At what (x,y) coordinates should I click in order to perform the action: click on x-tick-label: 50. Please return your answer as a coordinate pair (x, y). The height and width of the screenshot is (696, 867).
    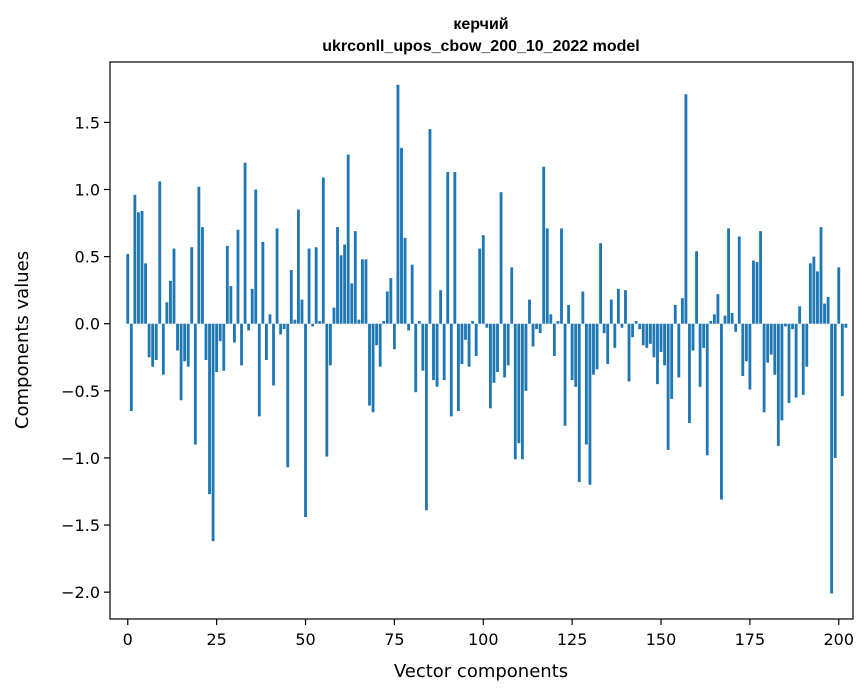
    Looking at the image, I should click on (305, 639).